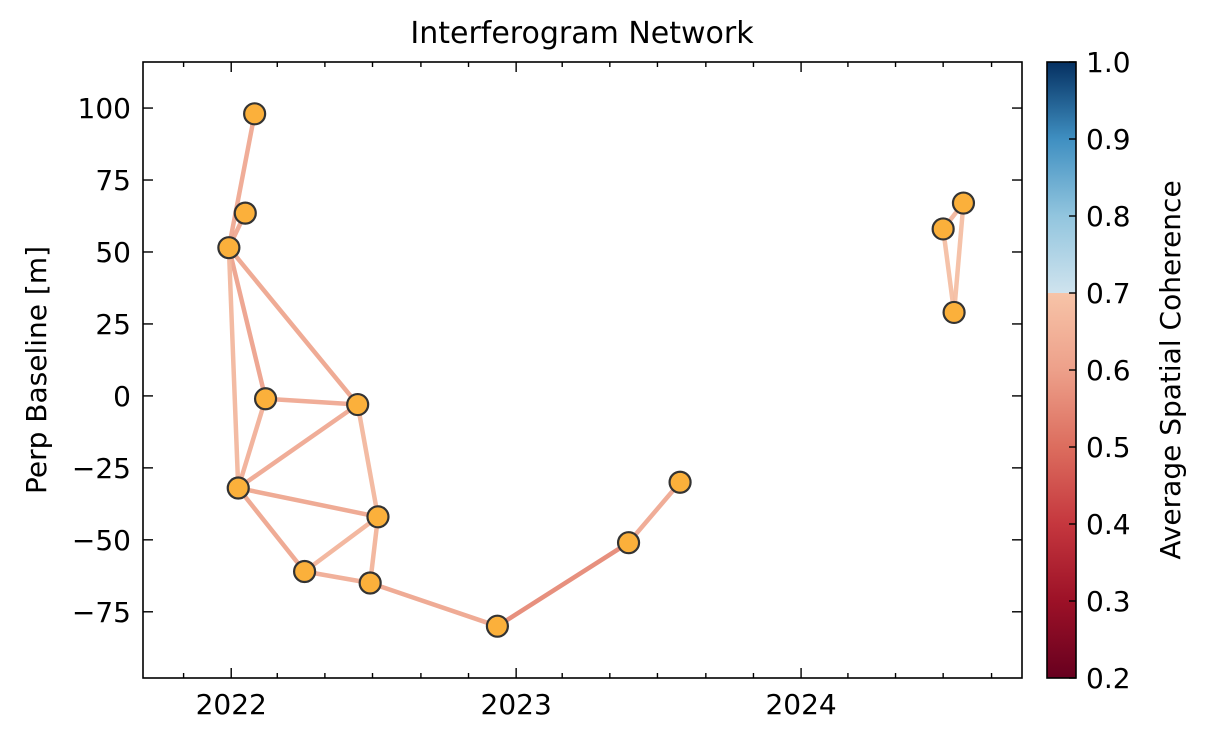 The width and height of the screenshot is (1210, 741). What do you see at coordinates (101, 468) in the screenshot?
I see `y-tick-label: −25` at bounding box center [101, 468].